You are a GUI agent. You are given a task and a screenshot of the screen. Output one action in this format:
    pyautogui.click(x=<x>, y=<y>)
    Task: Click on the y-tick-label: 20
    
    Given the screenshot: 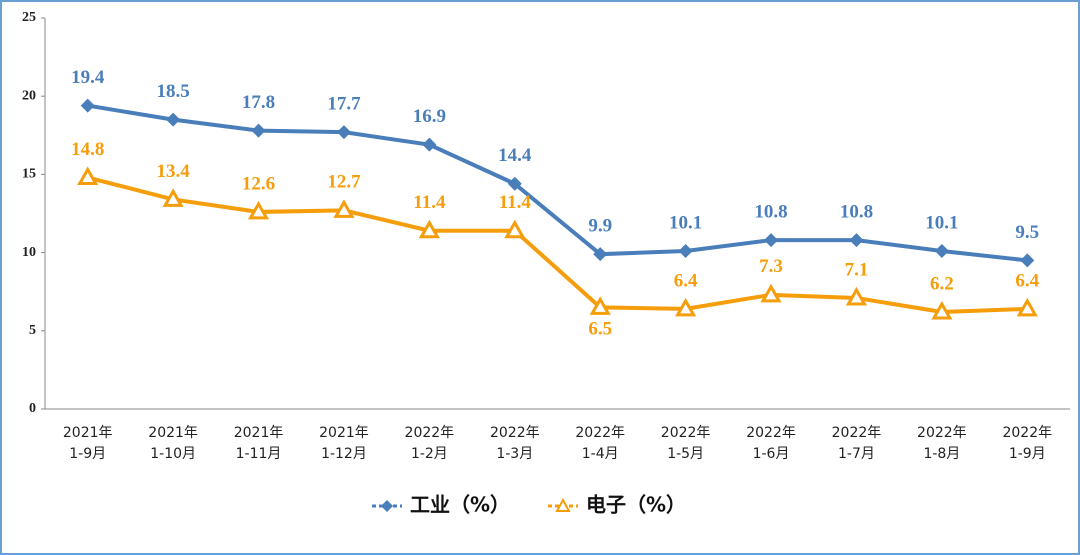 What is the action you would take?
    pyautogui.click(x=29, y=95)
    